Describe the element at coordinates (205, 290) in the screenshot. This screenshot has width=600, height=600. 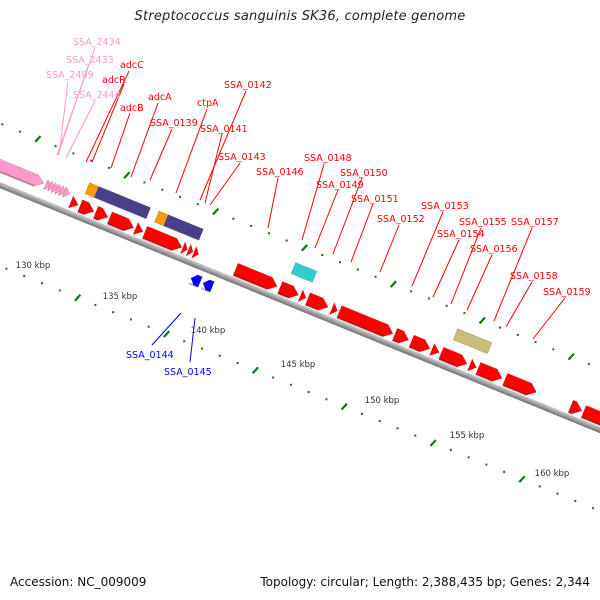
I see `gene-arrow-reverse-shade` at that location.